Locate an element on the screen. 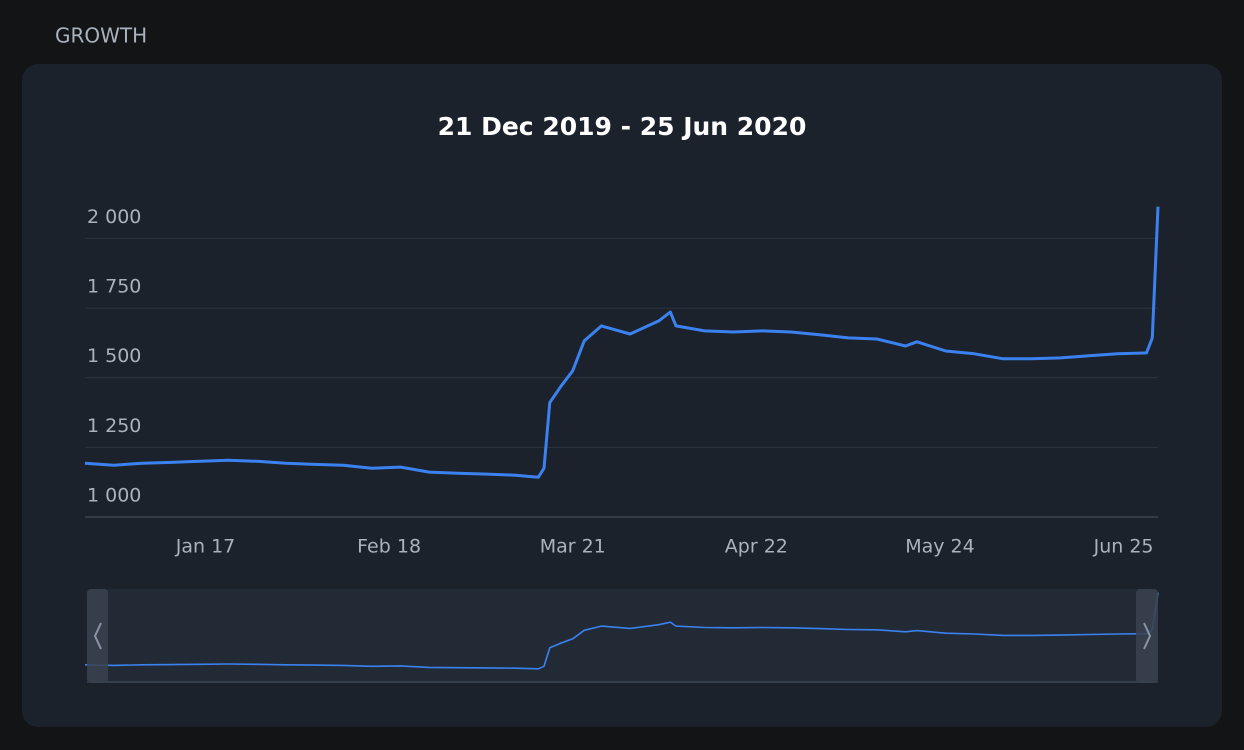 The image size is (1244, 750). navigator-handle-left is located at coordinates (97, 636).